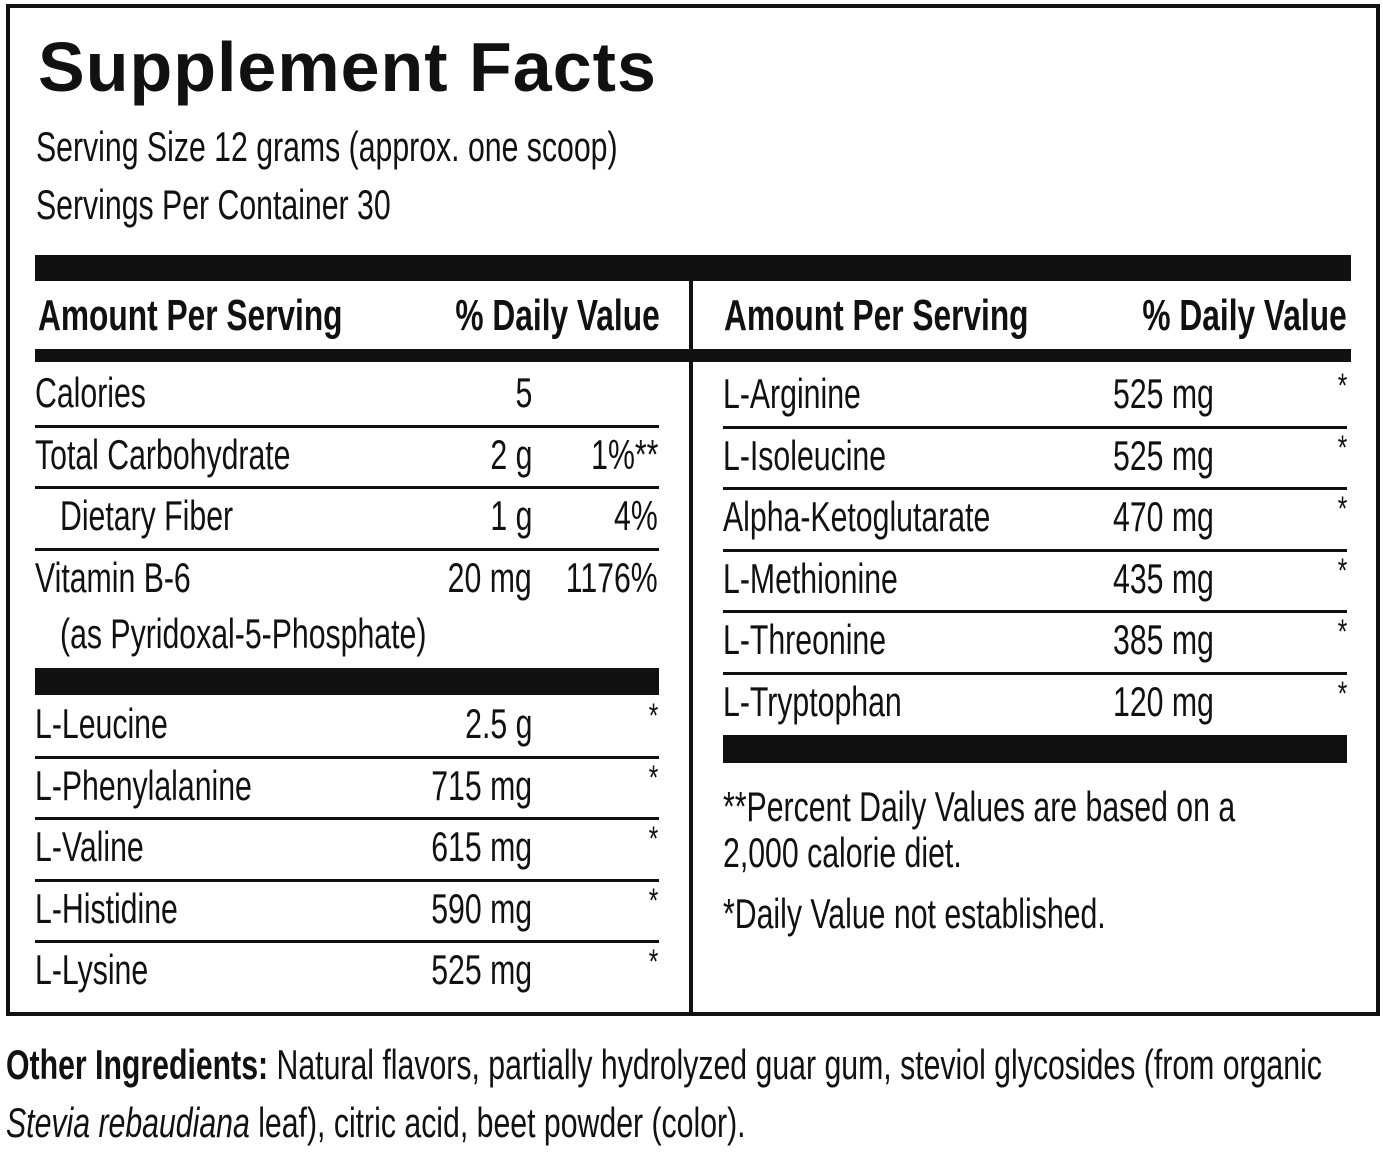 Image resolution: width=1383 pixels, height=1152 pixels. I want to click on amount: 615 mg, so click(481, 846).